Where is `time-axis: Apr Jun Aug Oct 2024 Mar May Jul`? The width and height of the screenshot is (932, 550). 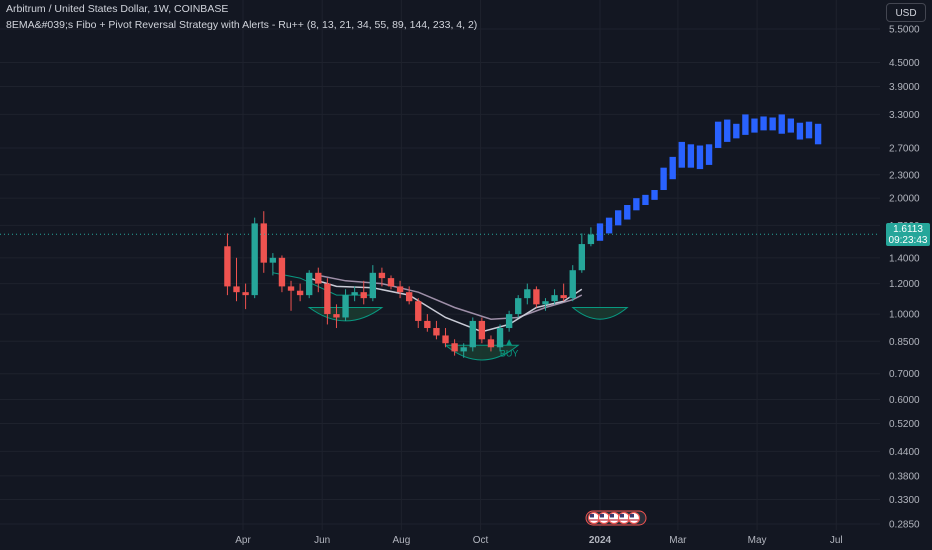 time-axis: Apr Jun Aug Oct 2024 Mar May Jul is located at coordinates (538, 540).